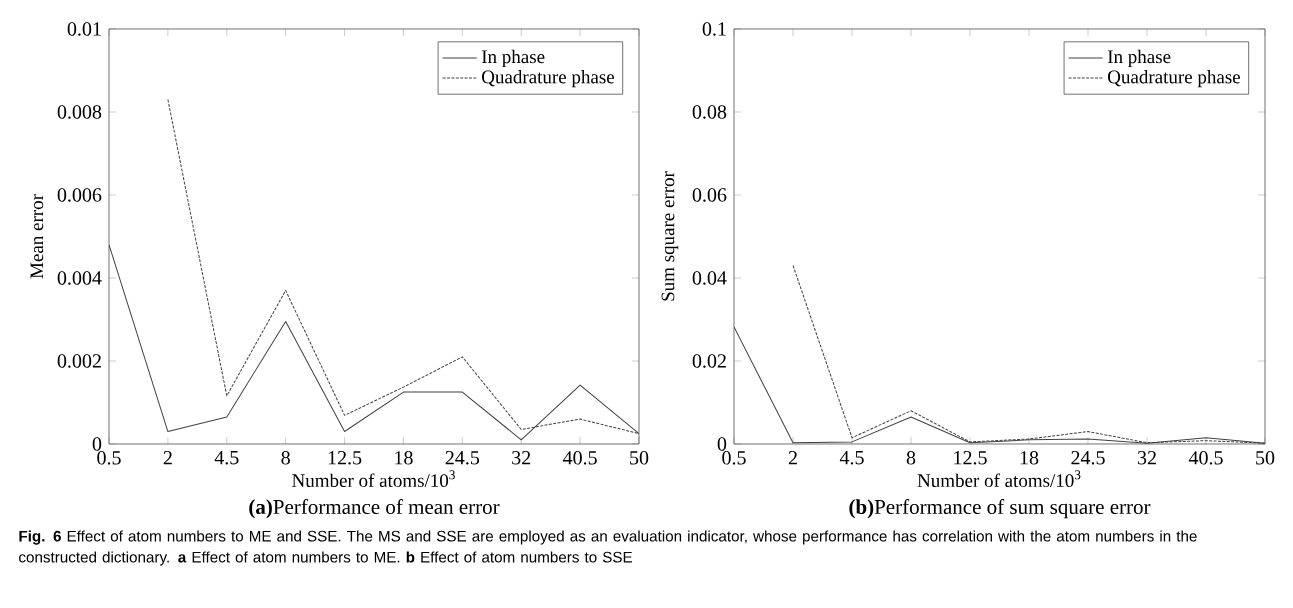 The height and width of the screenshot is (608, 1293). What do you see at coordinates (84, 29) in the screenshot?
I see `y-tick-label: 0.01` at bounding box center [84, 29].